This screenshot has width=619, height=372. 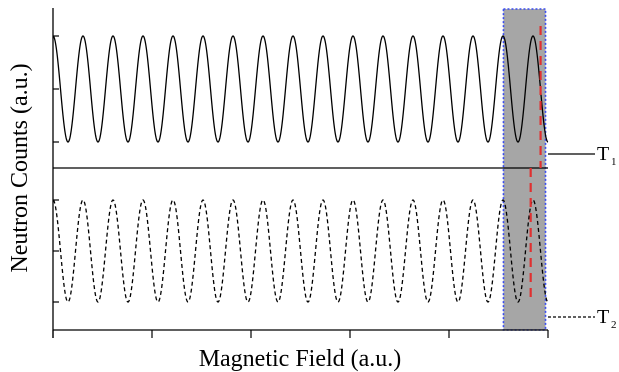 What do you see at coordinates (535, 164) in the screenshot?
I see `marker-lines` at bounding box center [535, 164].